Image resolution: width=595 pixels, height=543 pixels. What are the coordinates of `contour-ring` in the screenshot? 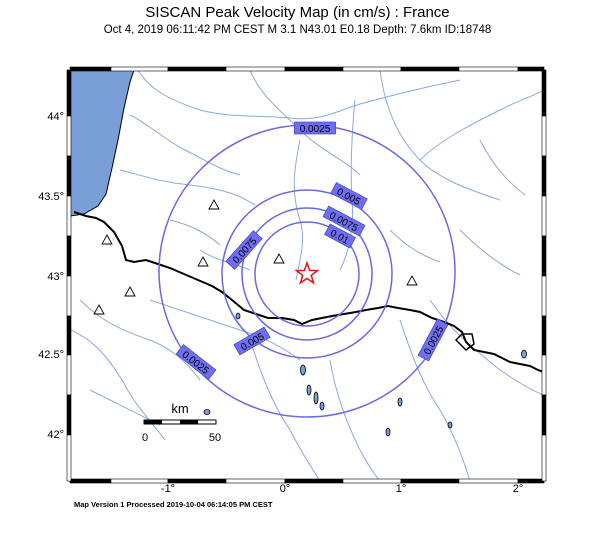 It's located at (307, 274).